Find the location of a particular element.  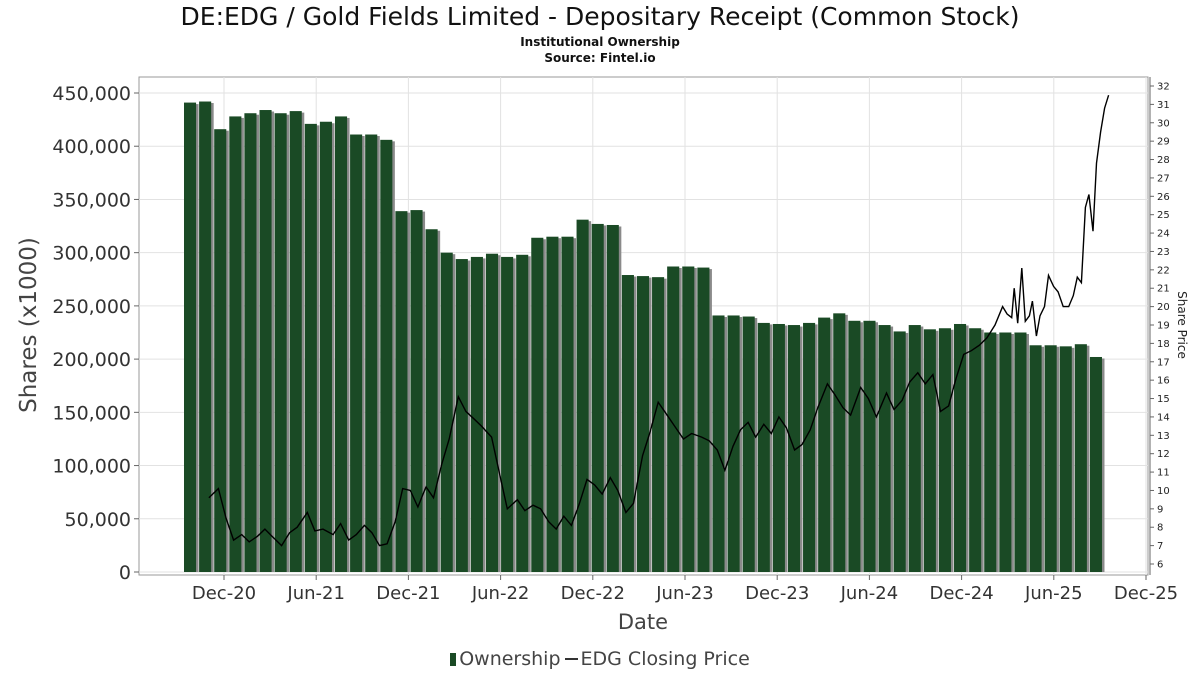

x-tick-label: Dec-22 is located at coordinates (593, 593).